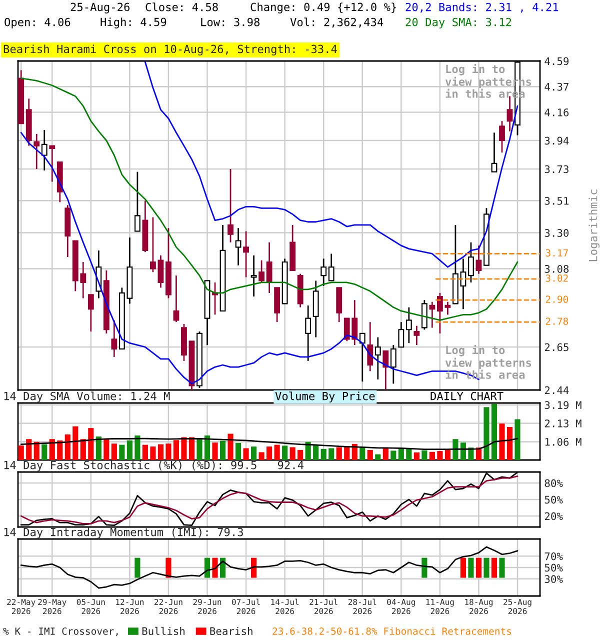  I want to click on y-tick-label: 2.65, so click(556, 347).